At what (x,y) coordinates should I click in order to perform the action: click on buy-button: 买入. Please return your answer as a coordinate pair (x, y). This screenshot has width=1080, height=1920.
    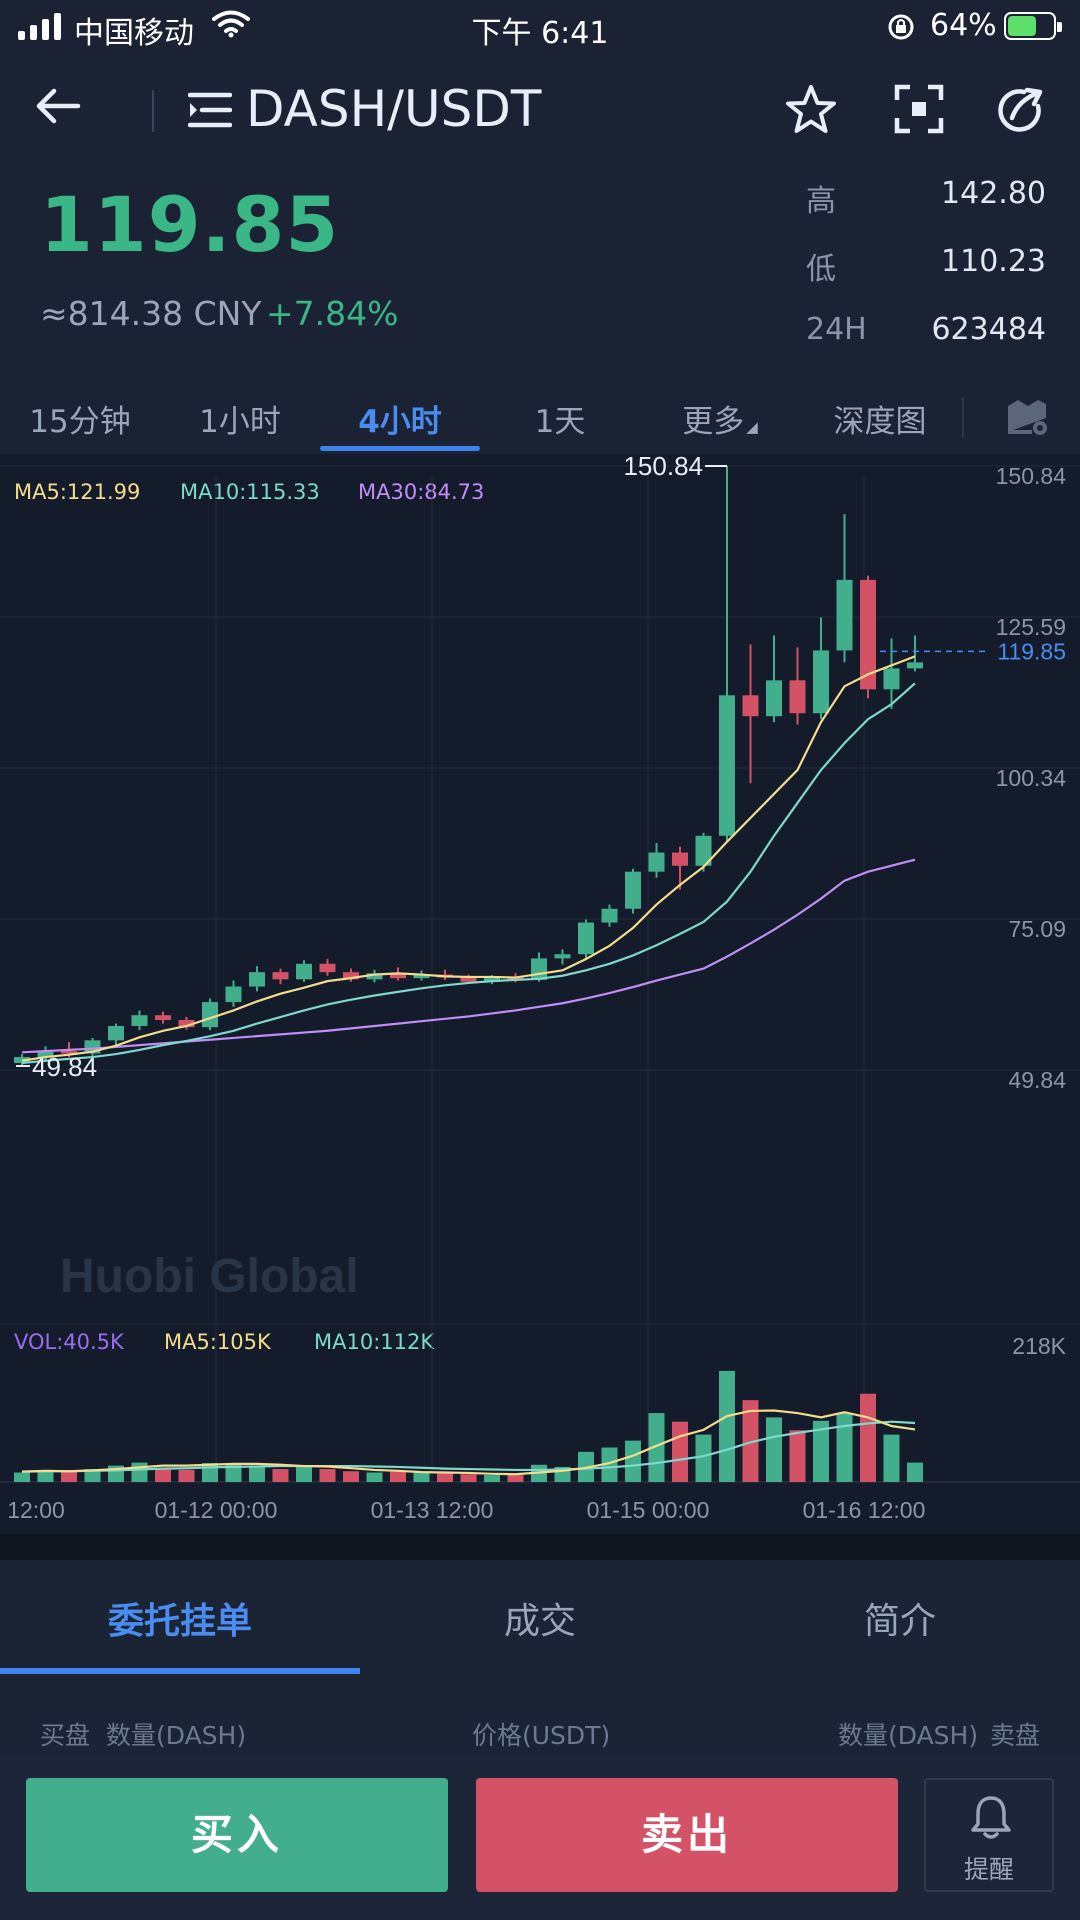
    Looking at the image, I should click on (237, 1835).